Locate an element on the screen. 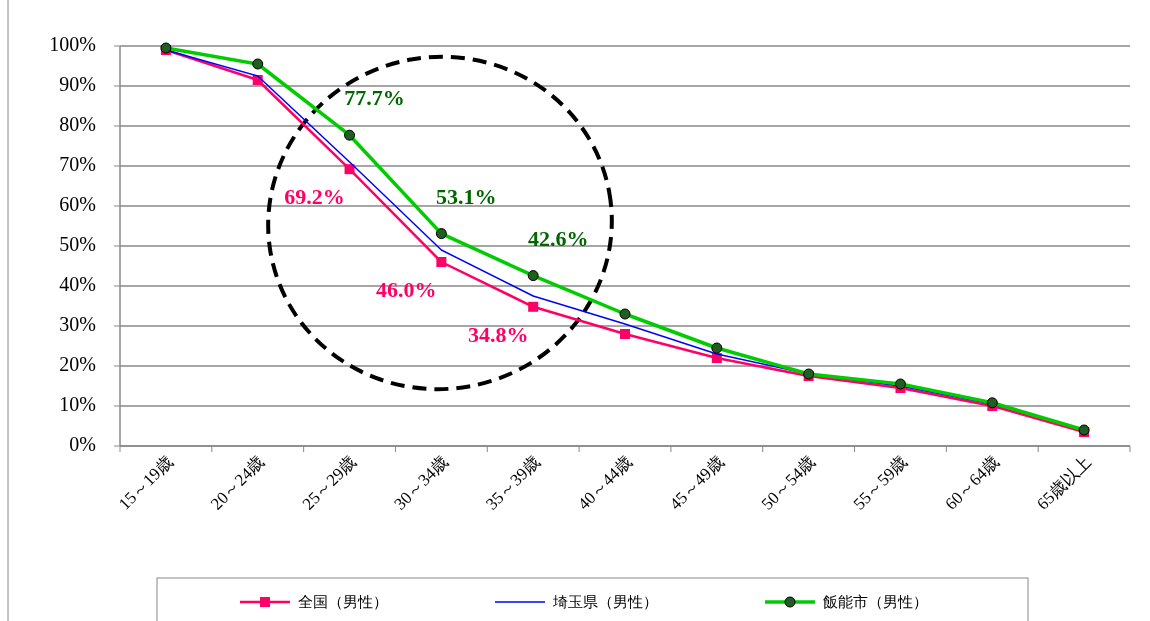  x-tick-label: 15～19歳 is located at coordinates (145, 483).